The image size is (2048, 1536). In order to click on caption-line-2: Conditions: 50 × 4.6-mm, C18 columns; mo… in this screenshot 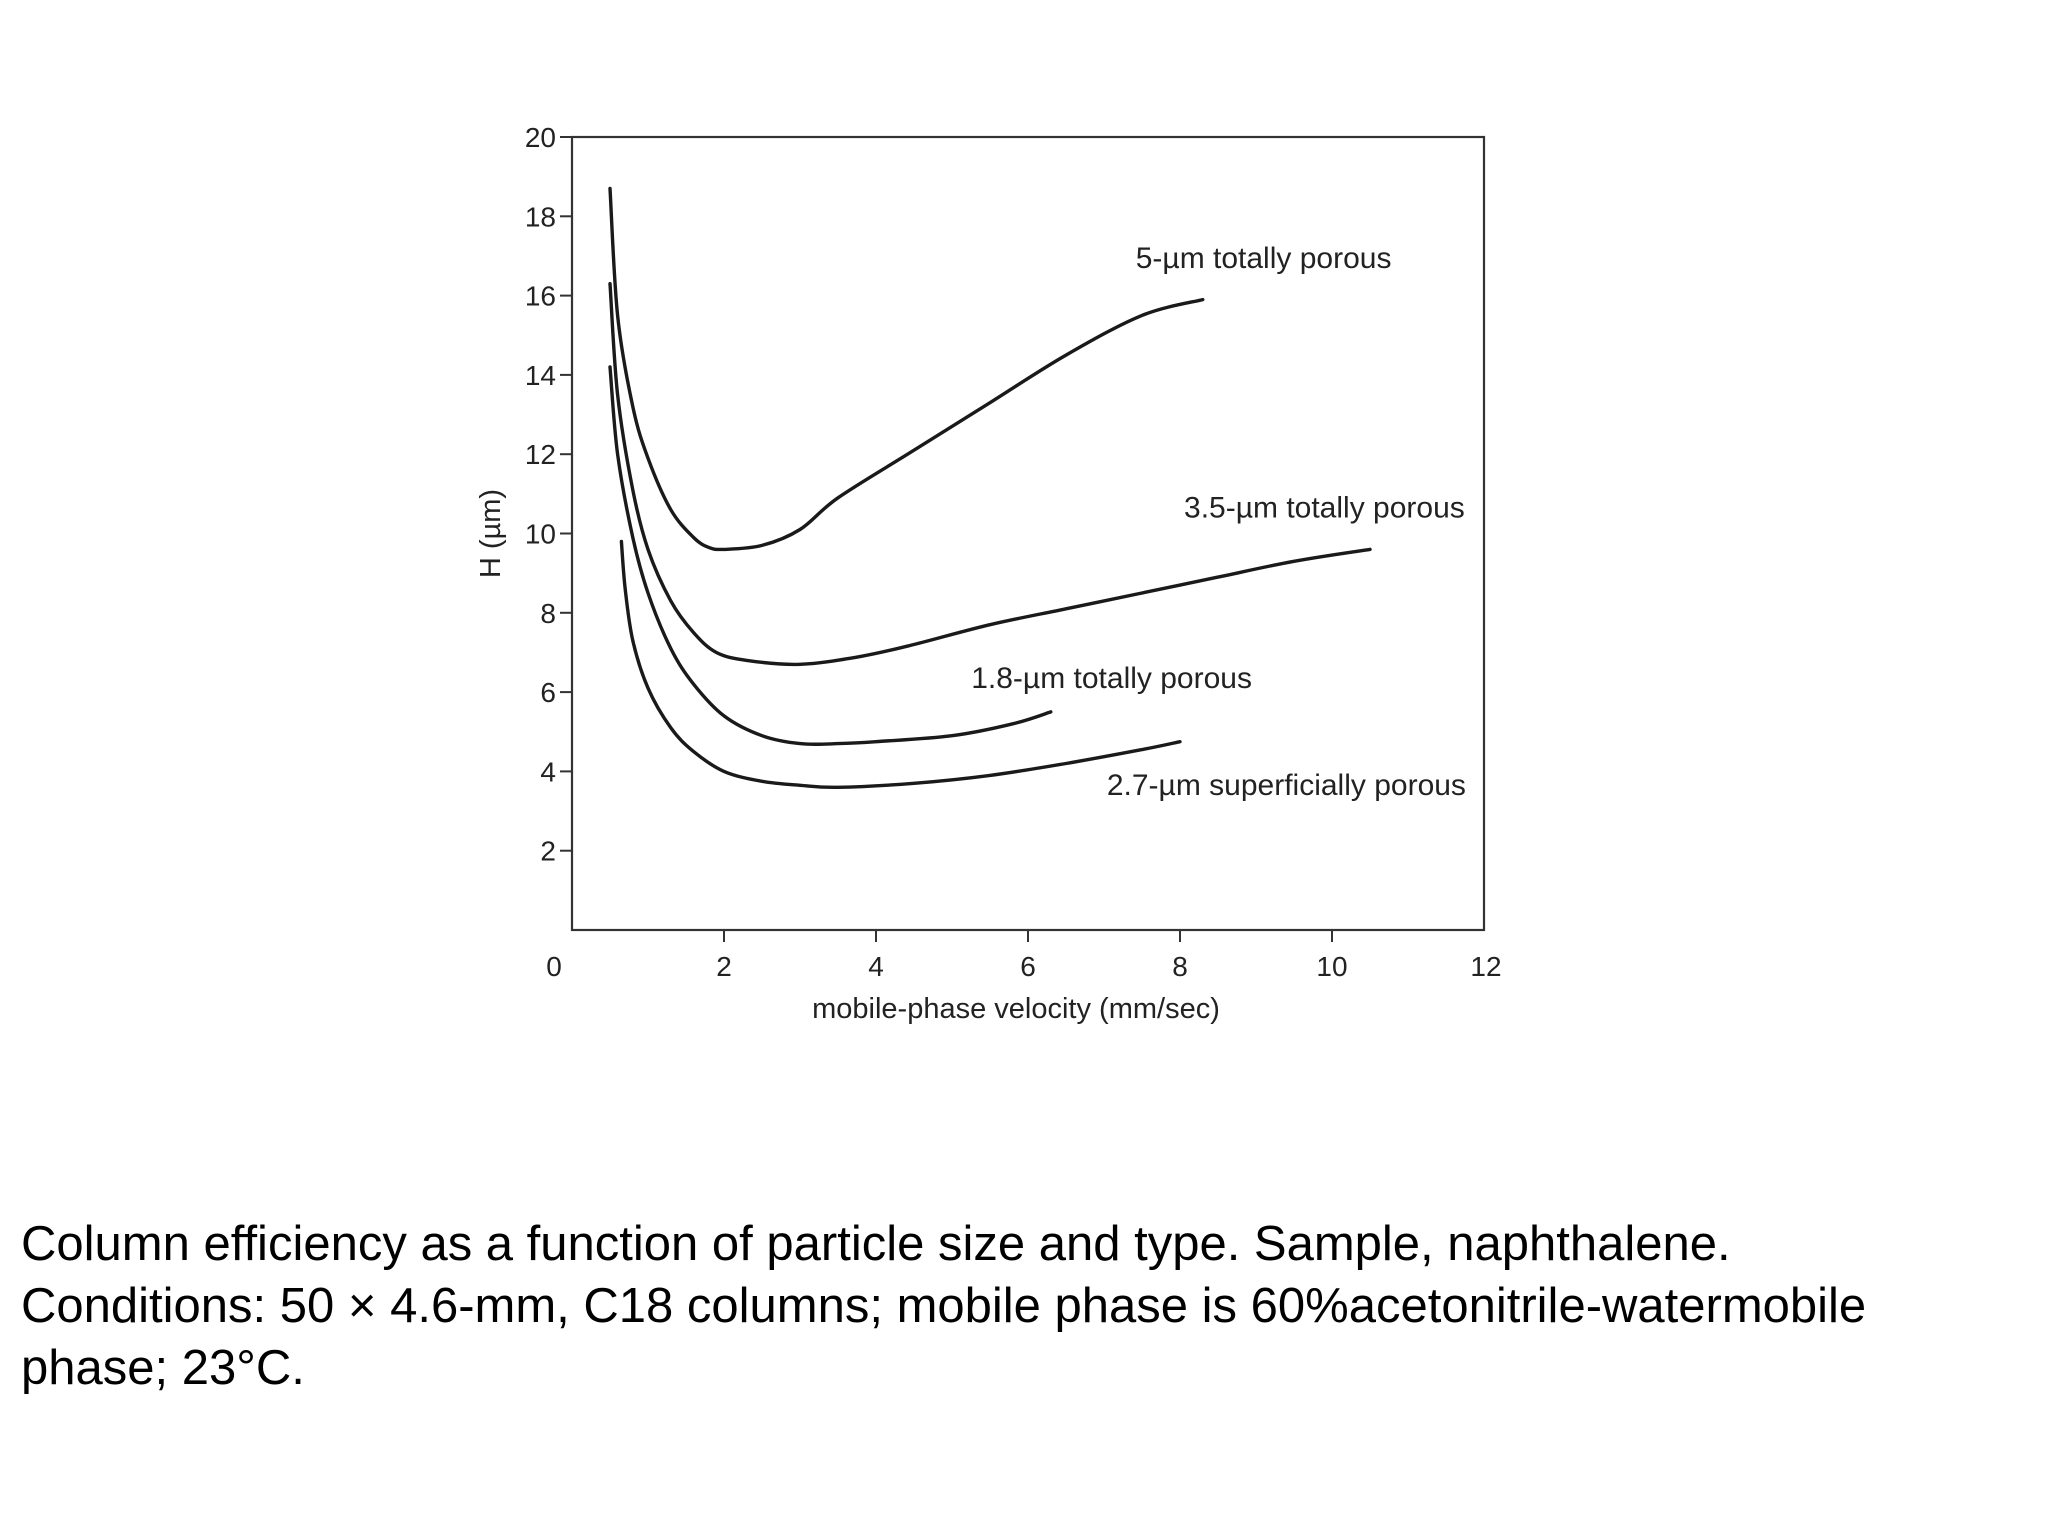, I will do `click(944, 1306)`.